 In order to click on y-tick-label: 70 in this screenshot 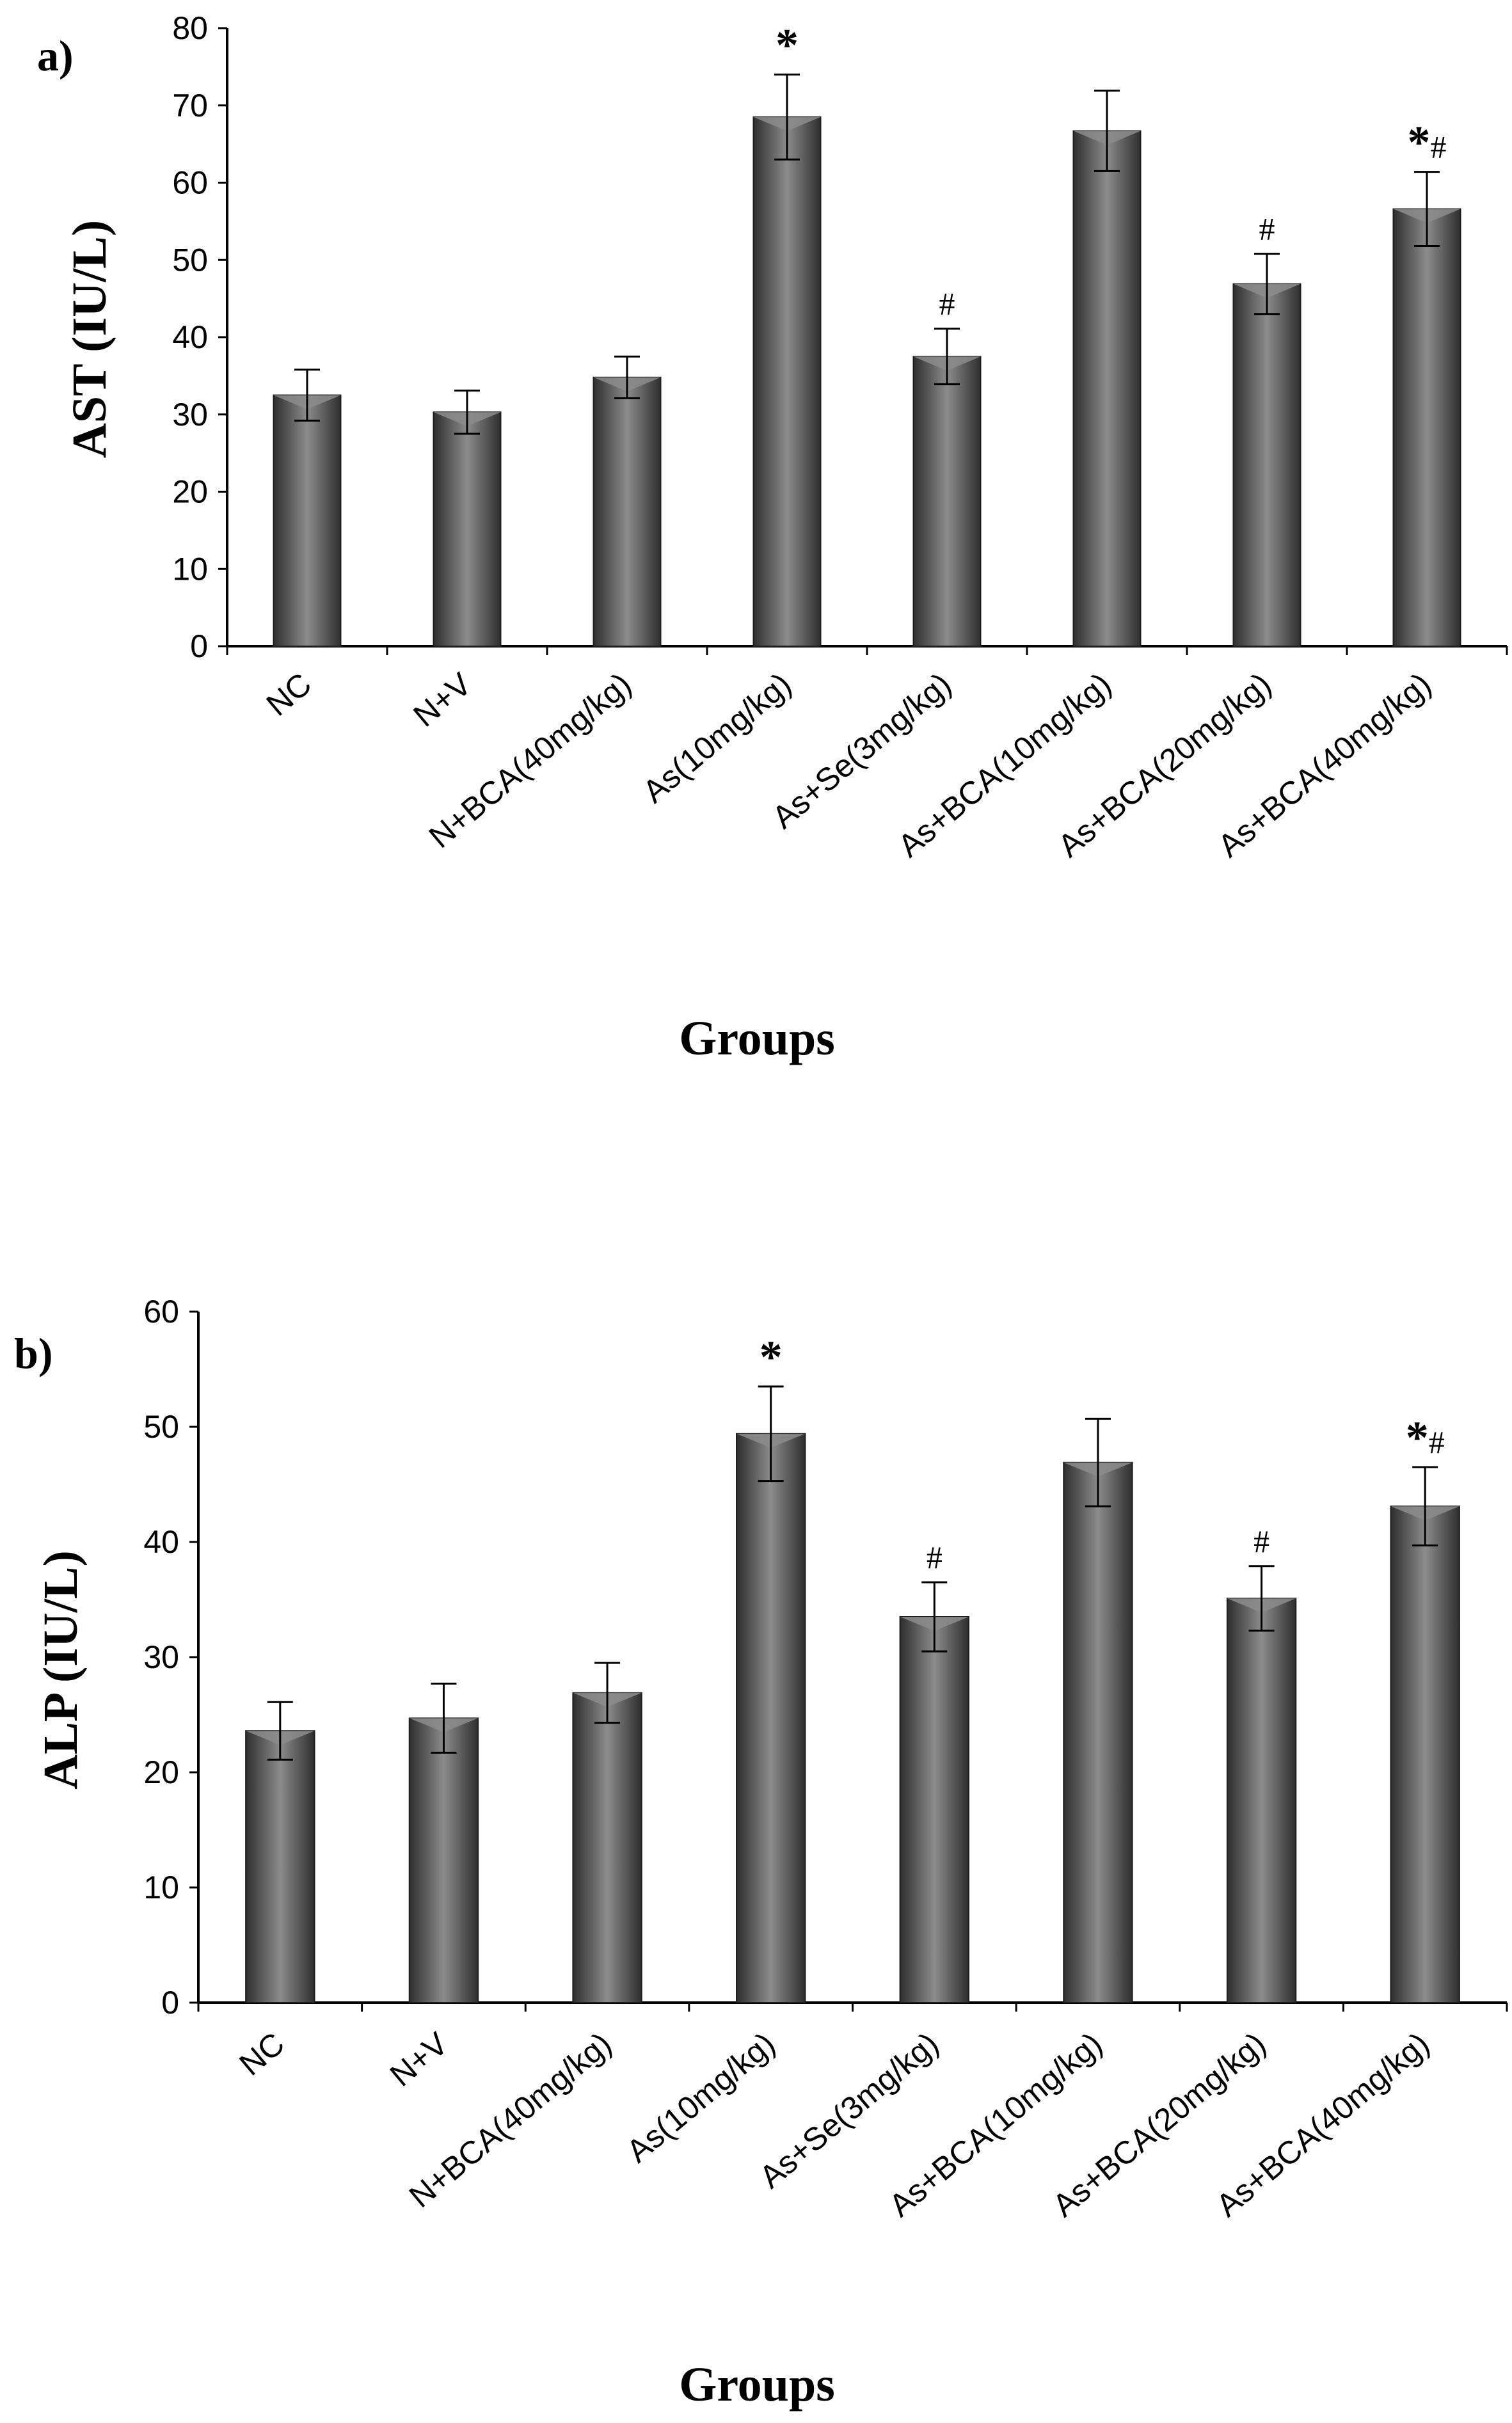, I will do `click(190, 105)`.